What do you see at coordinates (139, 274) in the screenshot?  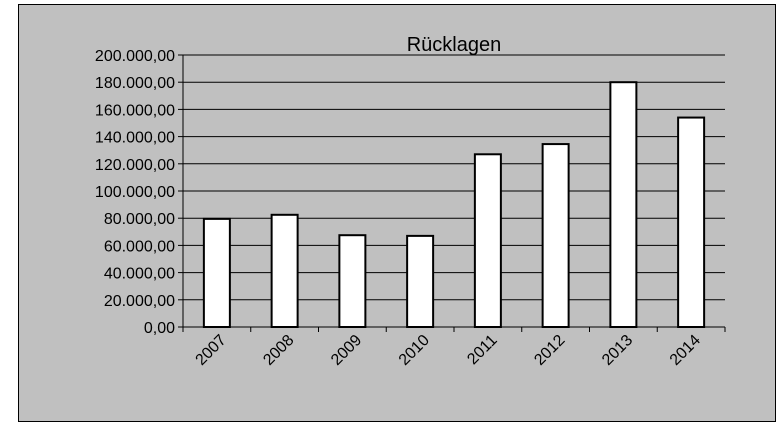 I see `y-tick-label-2: 40.000,00` at bounding box center [139, 274].